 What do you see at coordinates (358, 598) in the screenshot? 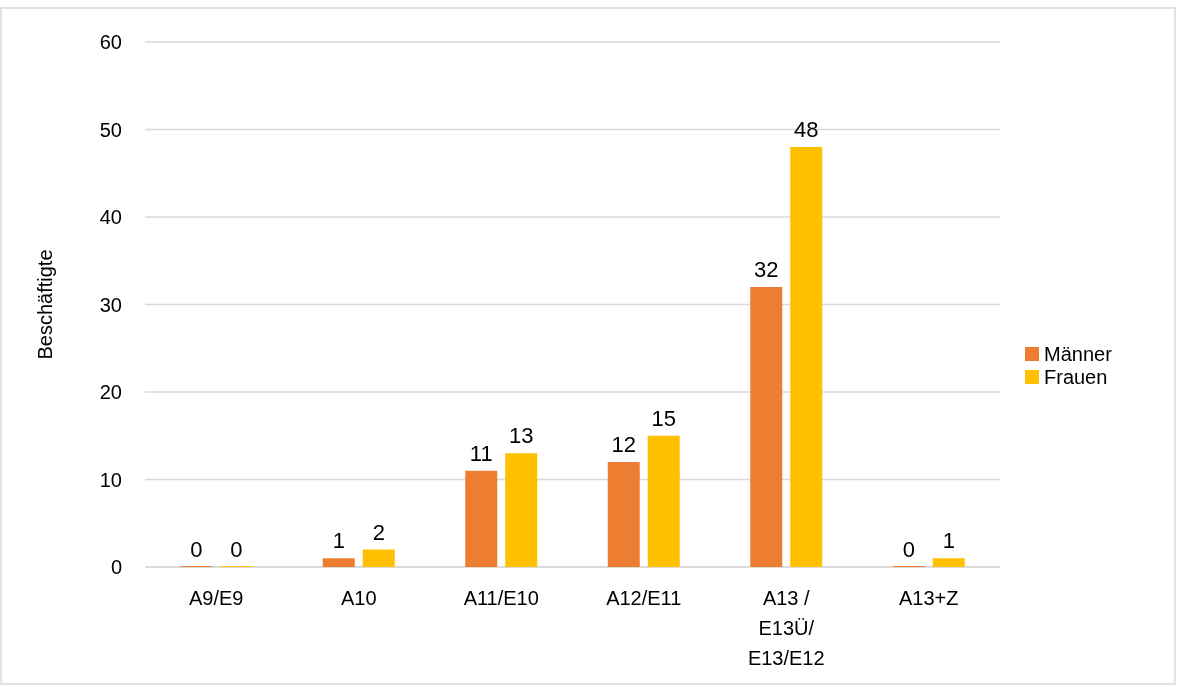
I see `x-tick-label: A10` at bounding box center [358, 598].